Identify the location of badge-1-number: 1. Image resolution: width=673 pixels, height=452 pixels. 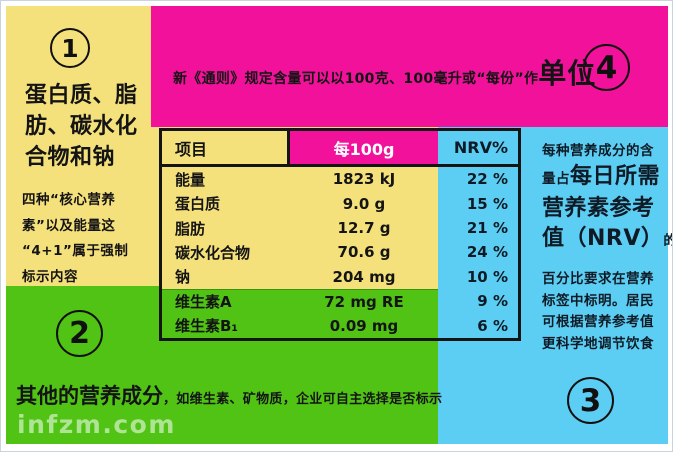
(70, 48).